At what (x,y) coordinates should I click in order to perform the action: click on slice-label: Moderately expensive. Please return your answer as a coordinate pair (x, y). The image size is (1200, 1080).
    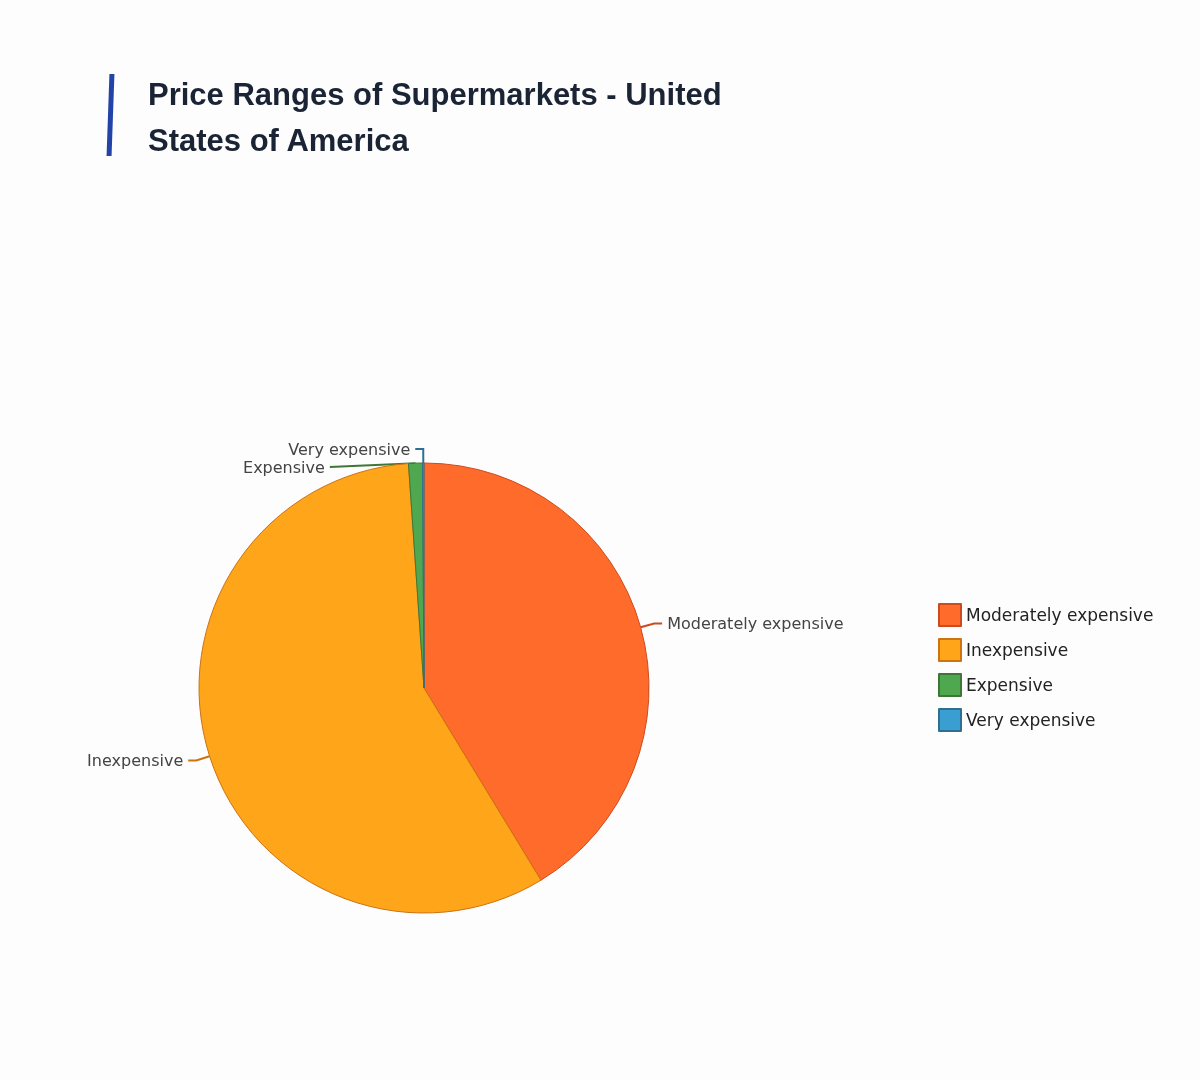
    Looking at the image, I should click on (755, 623).